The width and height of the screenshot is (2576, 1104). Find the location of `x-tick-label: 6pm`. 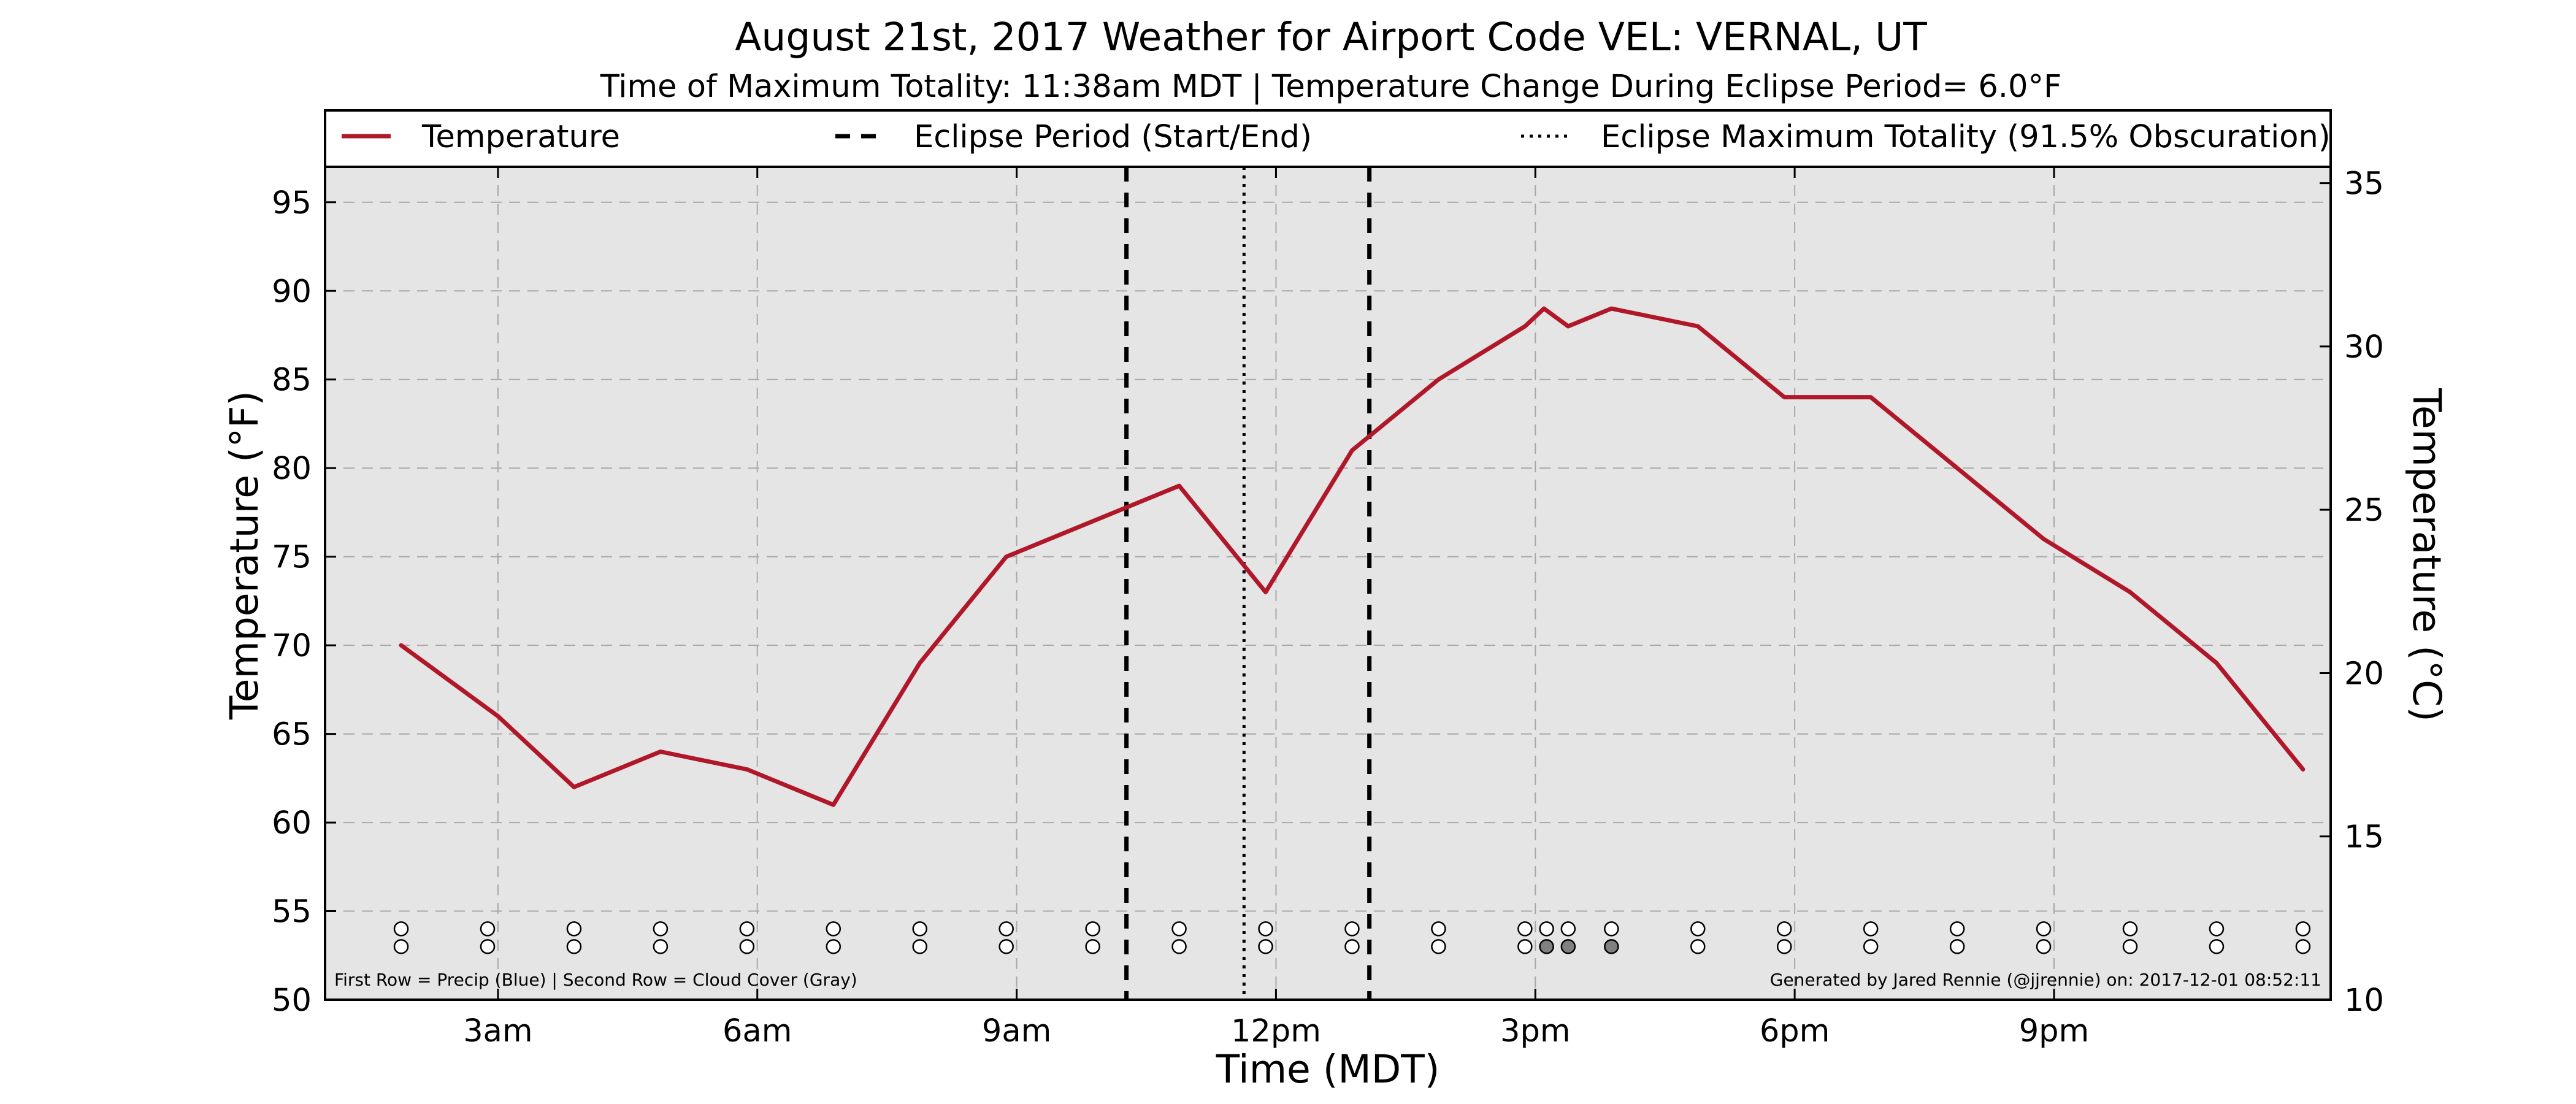

x-tick-label: 6pm is located at coordinates (1795, 1031).